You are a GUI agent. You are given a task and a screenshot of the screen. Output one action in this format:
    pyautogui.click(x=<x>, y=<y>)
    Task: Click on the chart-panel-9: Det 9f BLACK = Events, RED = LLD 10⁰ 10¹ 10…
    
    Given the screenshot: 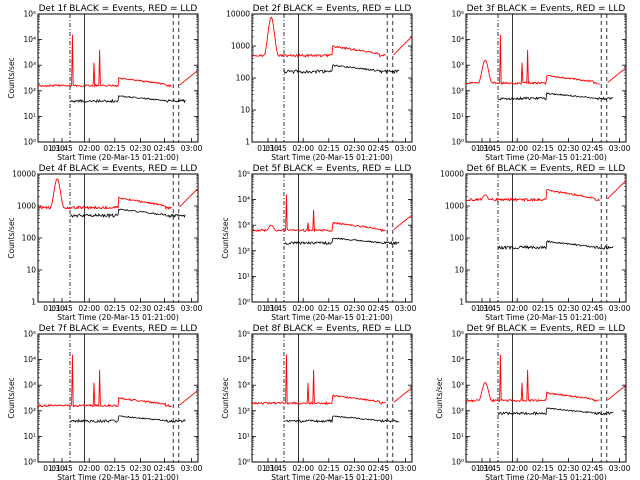 What is the action you would take?
    pyautogui.click(x=533, y=402)
    